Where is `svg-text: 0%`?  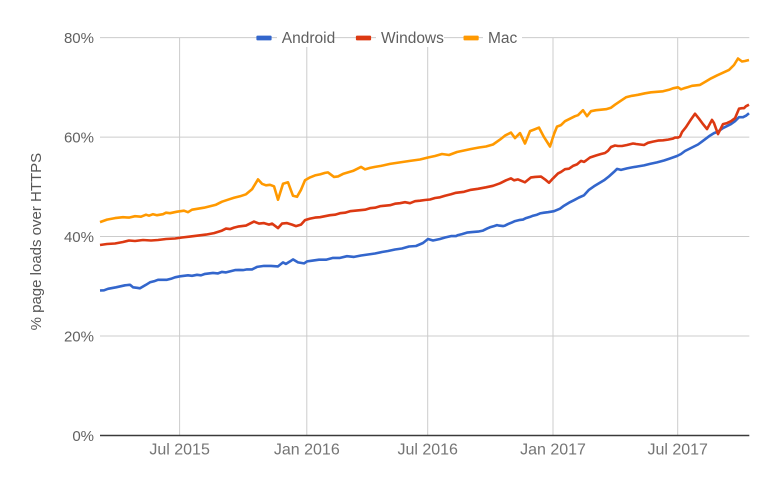
svg-text: 0% is located at coordinates (83, 436).